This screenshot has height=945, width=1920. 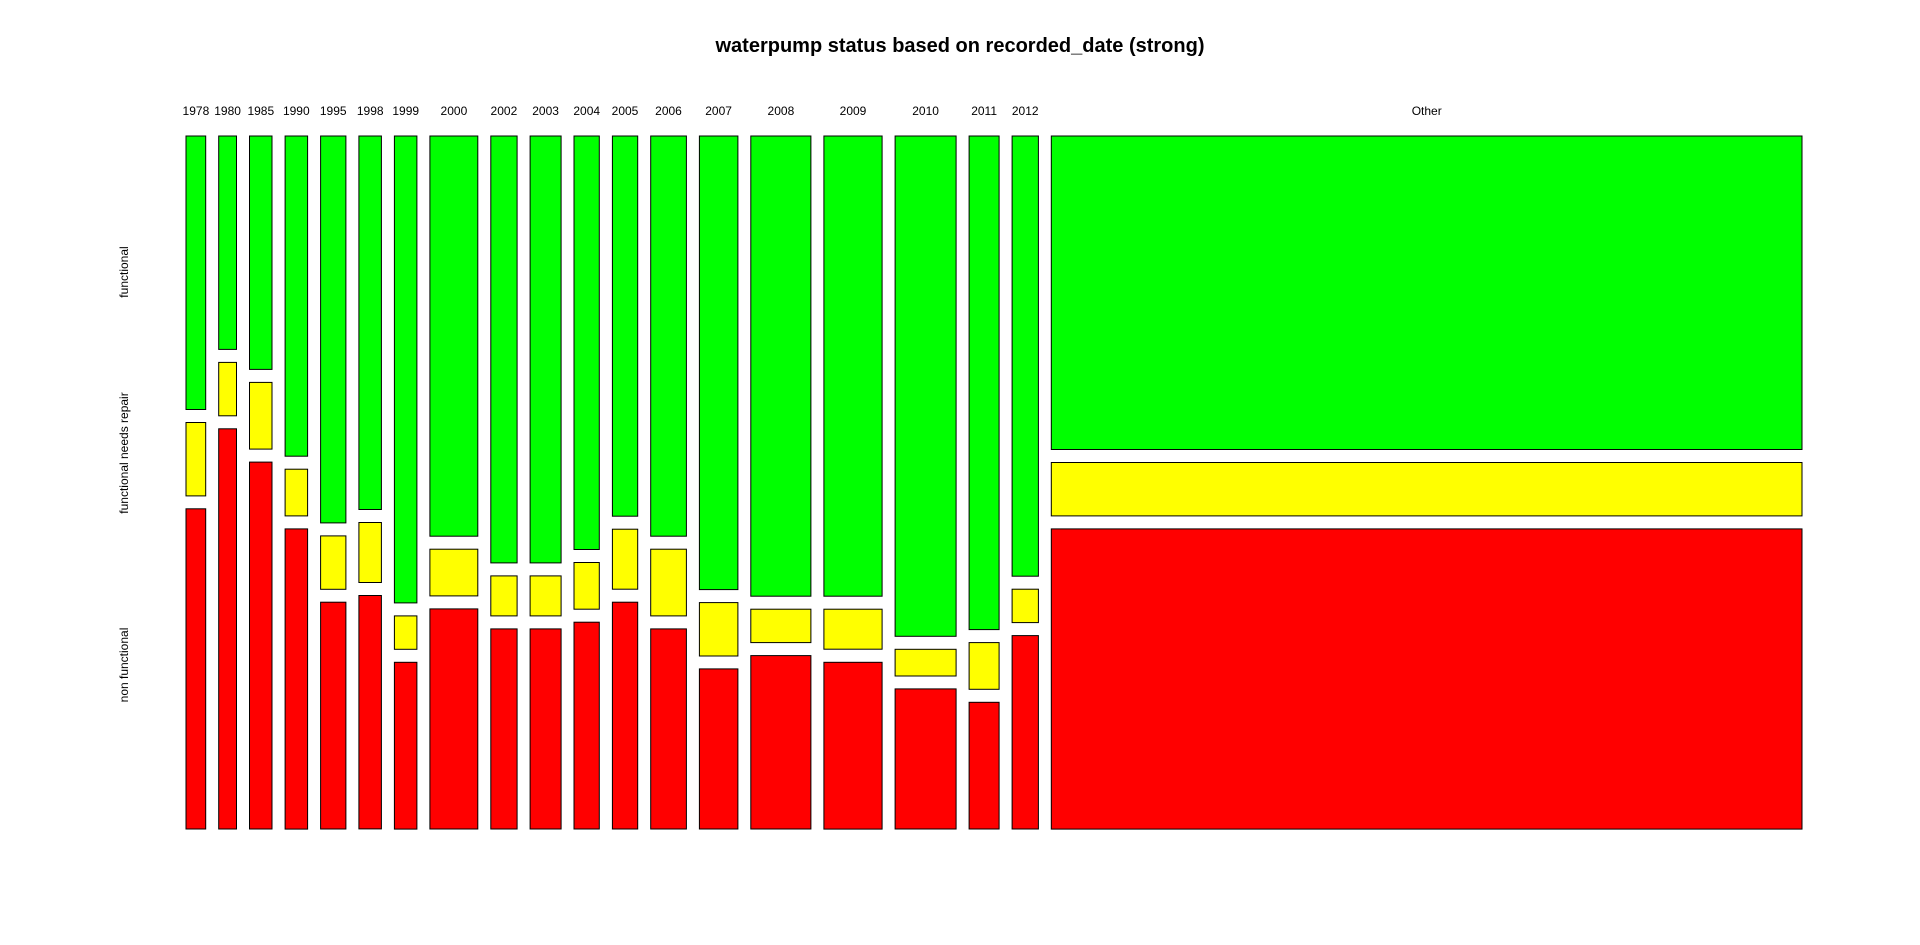 What do you see at coordinates (261, 645) in the screenshot?
I see `tile-1985-non-functional` at bounding box center [261, 645].